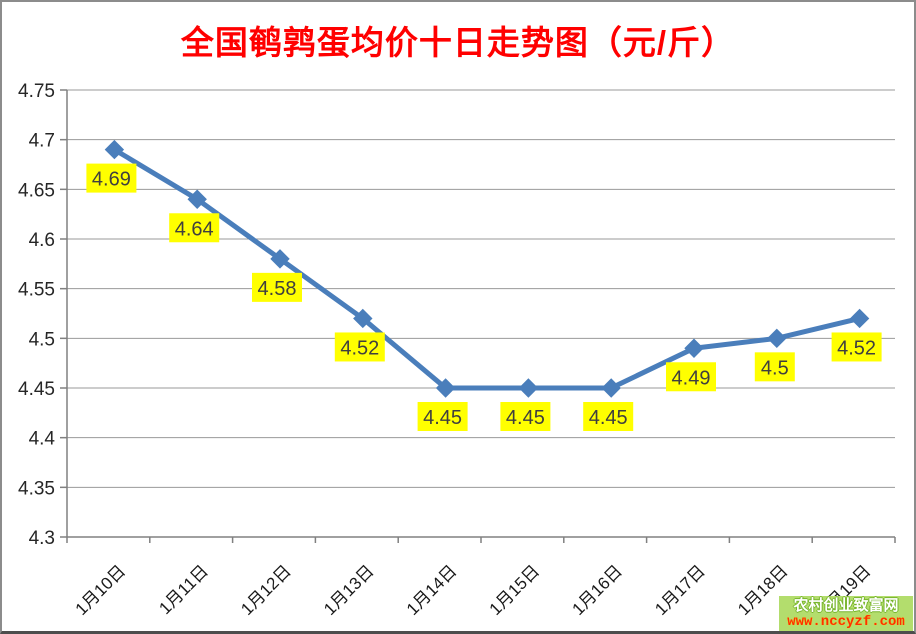  What do you see at coordinates (42, 339) in the screenshot?
I see `y-tick-label: 4.5` at bounding box center [42, 339].